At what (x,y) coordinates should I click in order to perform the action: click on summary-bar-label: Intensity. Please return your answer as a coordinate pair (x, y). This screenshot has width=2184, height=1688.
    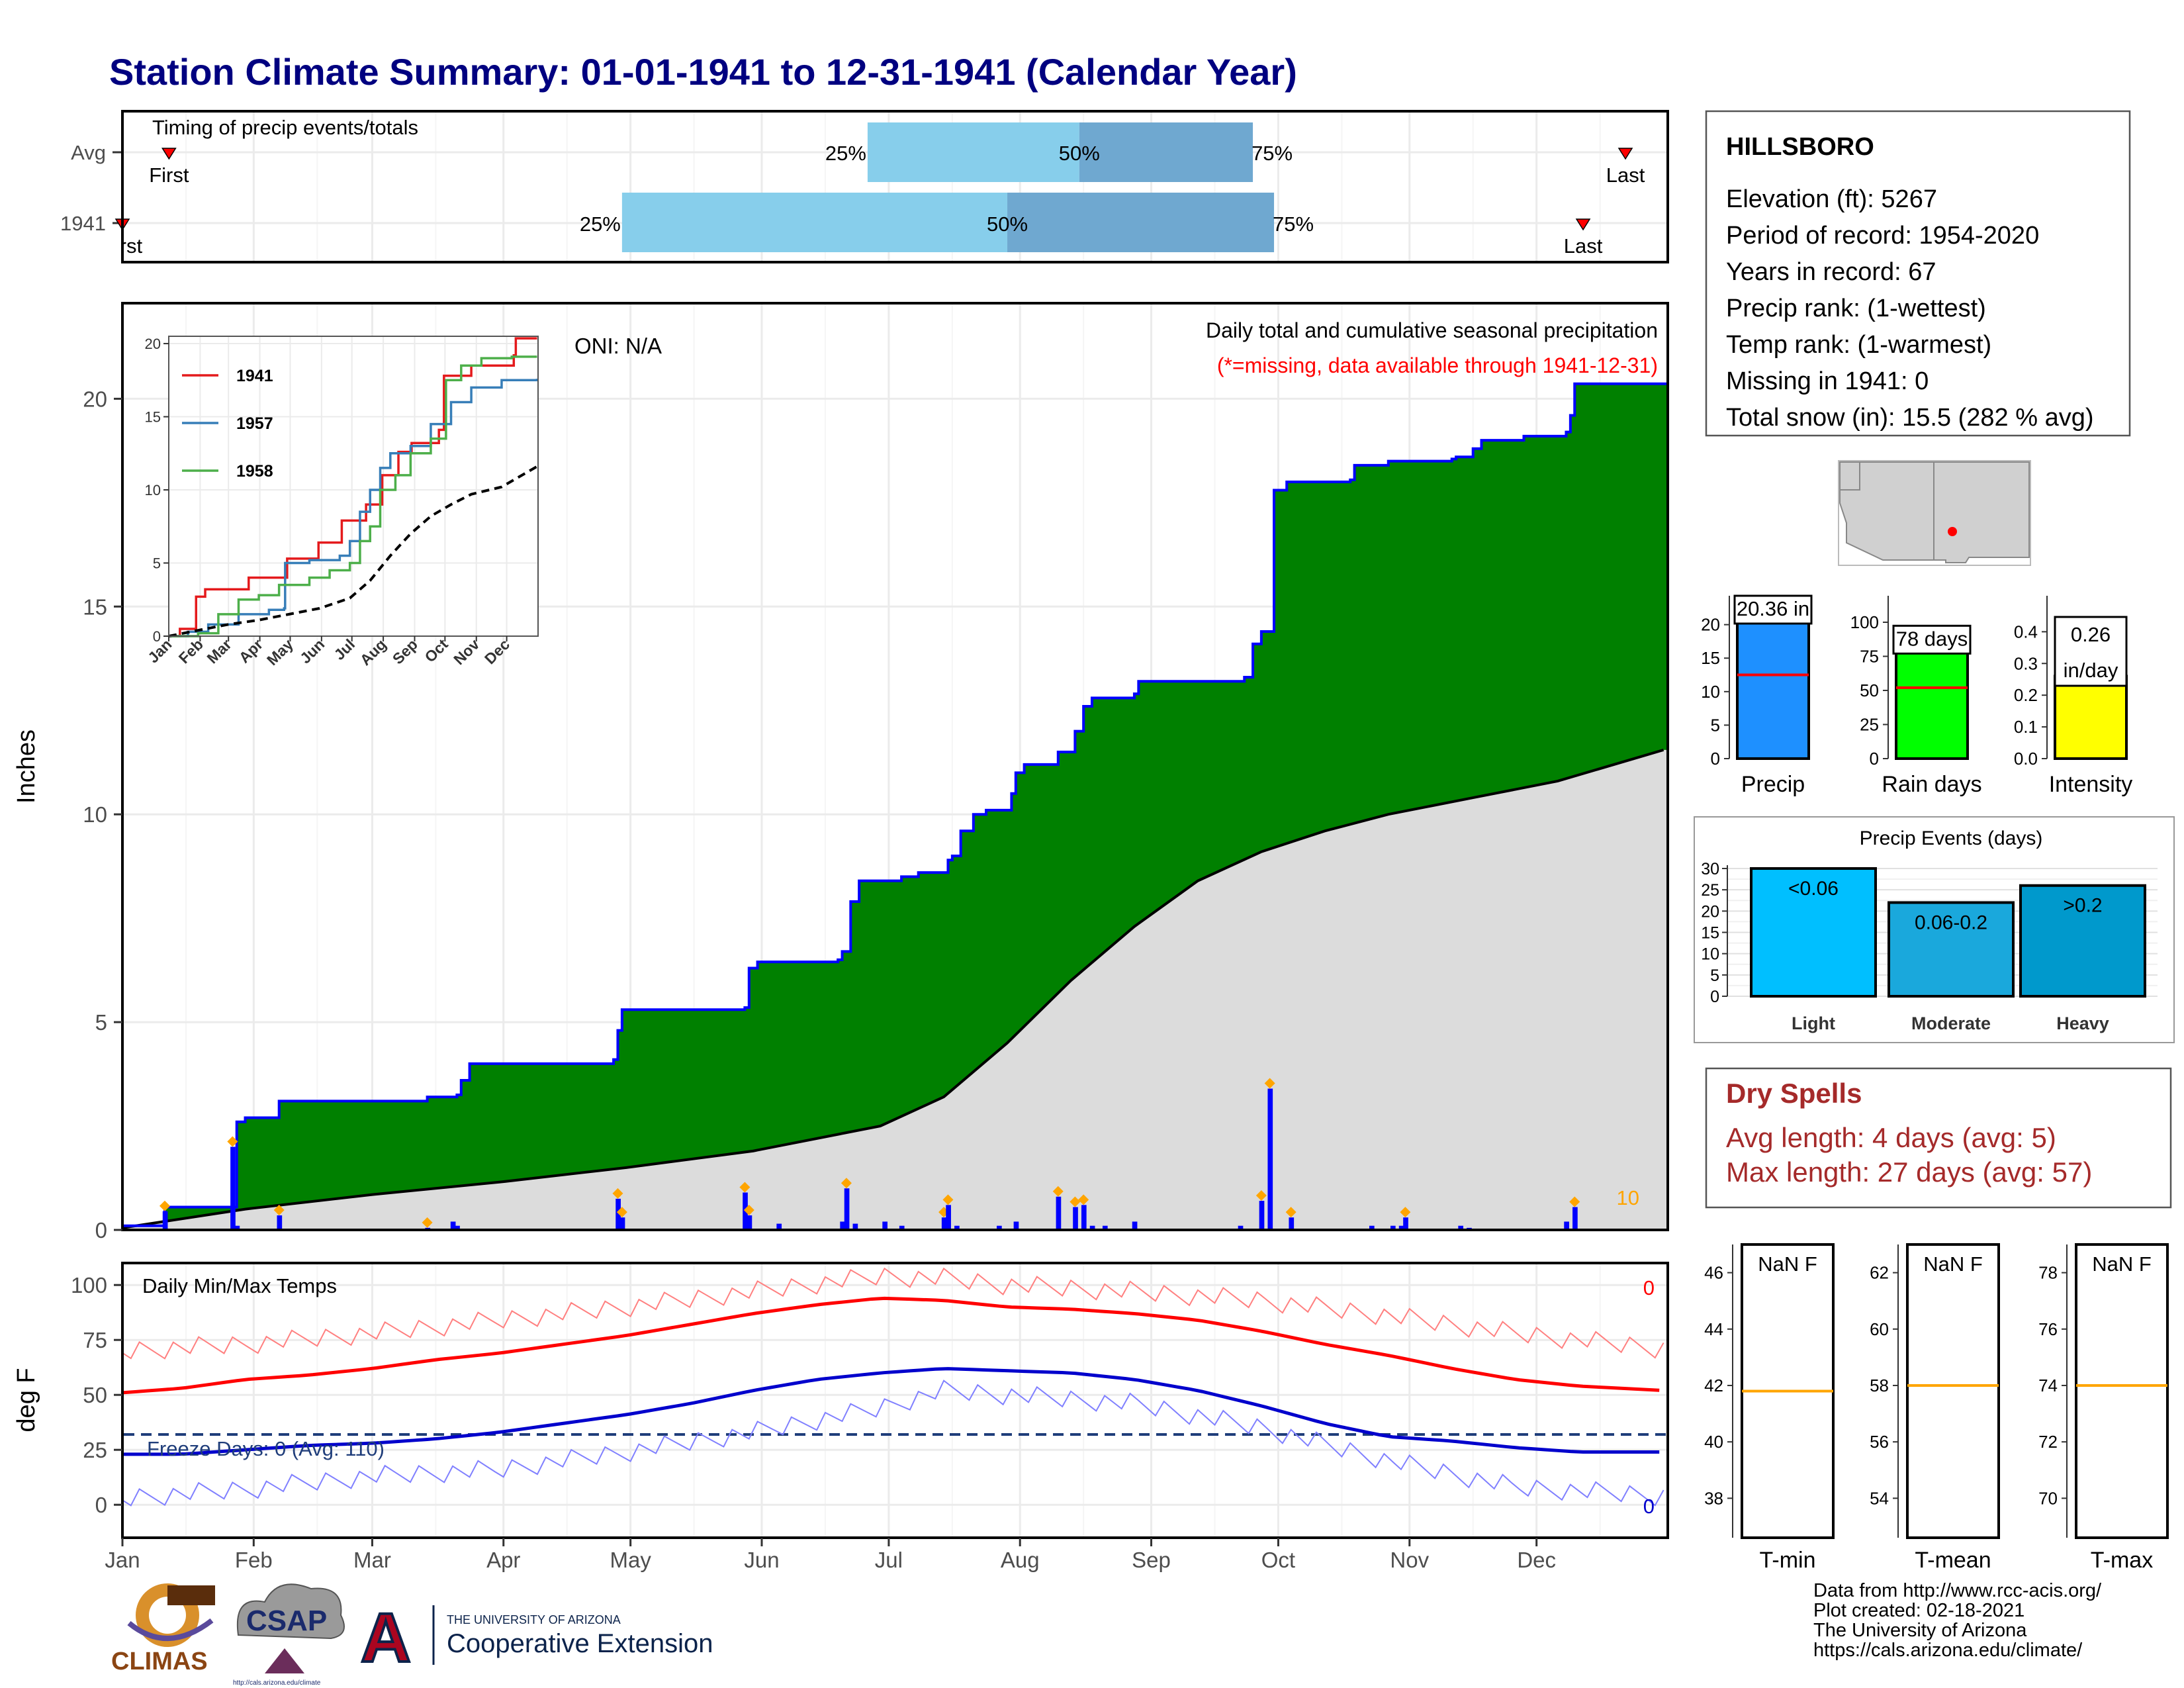
    Looking at the image, I should click on (2091, 784).